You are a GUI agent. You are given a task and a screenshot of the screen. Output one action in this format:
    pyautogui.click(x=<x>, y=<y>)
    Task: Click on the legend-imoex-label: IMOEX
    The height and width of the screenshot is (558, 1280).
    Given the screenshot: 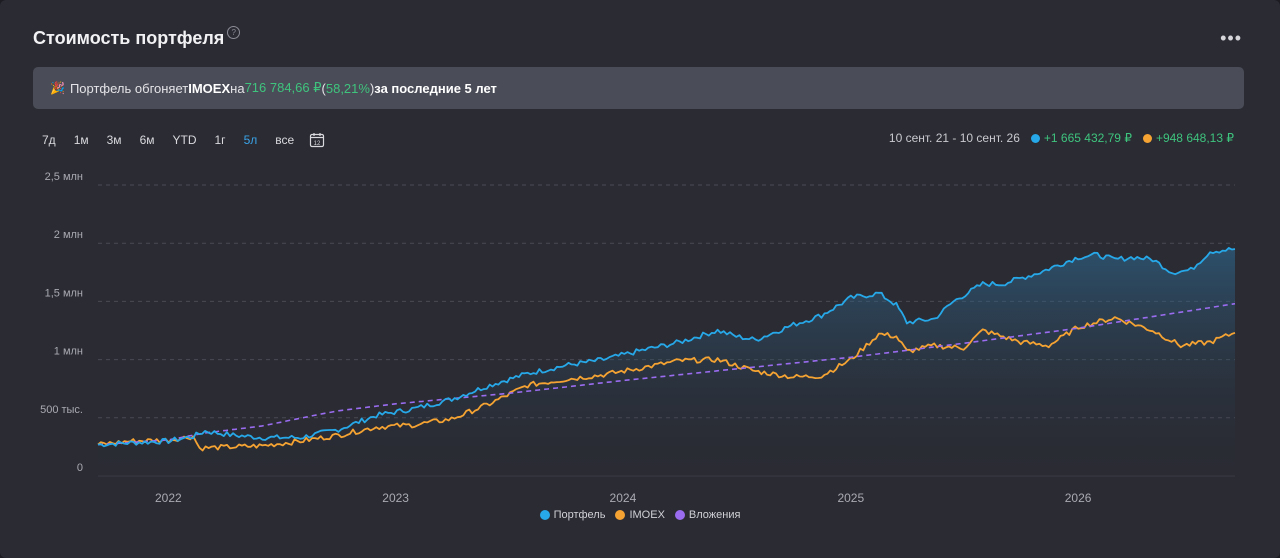 What is the action you would take?
    pyautogui.click(x=647, y=515)
    